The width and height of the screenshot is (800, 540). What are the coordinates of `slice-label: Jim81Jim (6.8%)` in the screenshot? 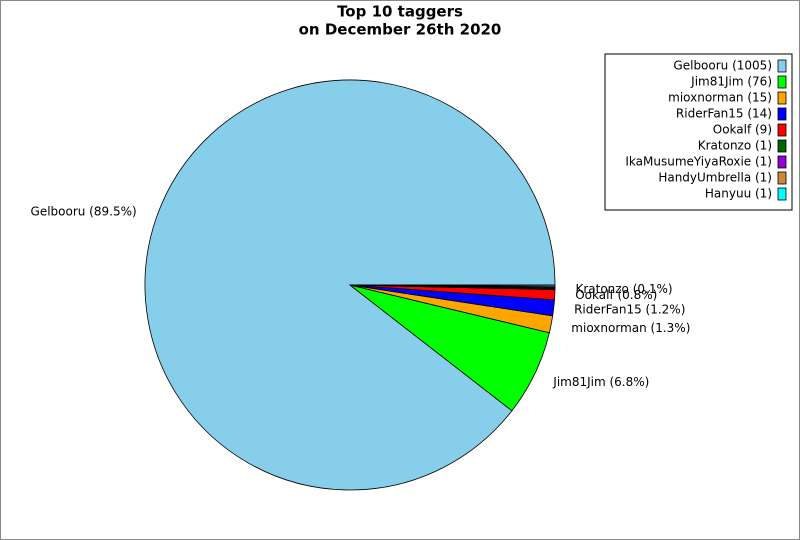 It's located at (600, 382).